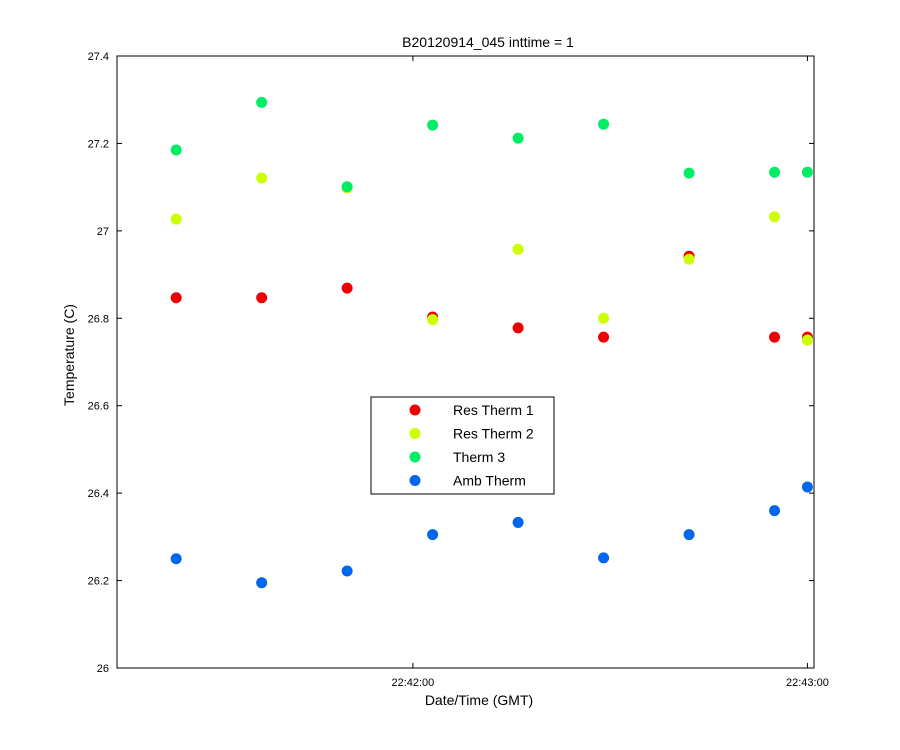  I want to click on y-tick-label: 27.2, so click(98, 144).